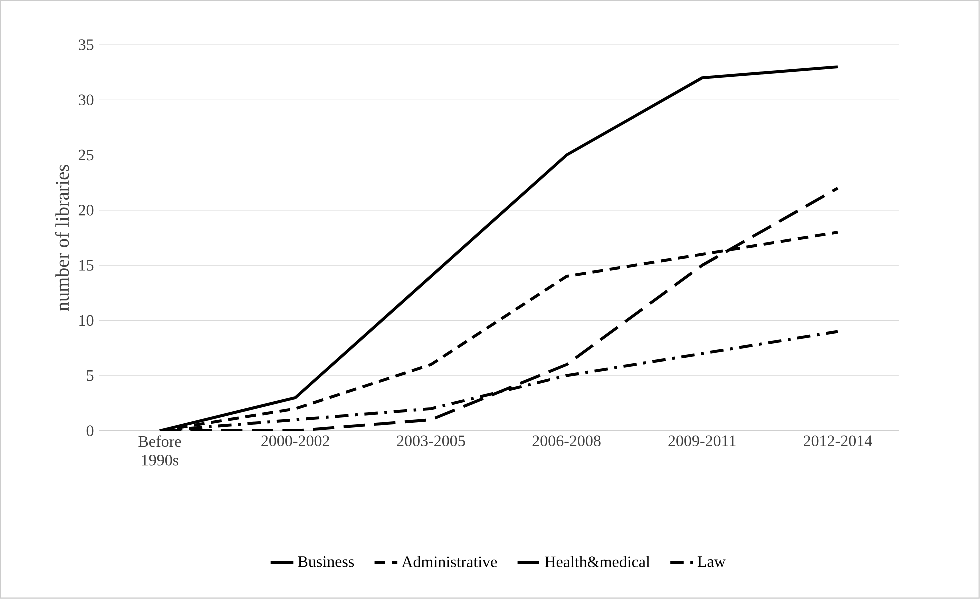 The height and width of the screenshot is (599, 980). I want to click on x-tick-label: 2003-2005, so click(431, 441).